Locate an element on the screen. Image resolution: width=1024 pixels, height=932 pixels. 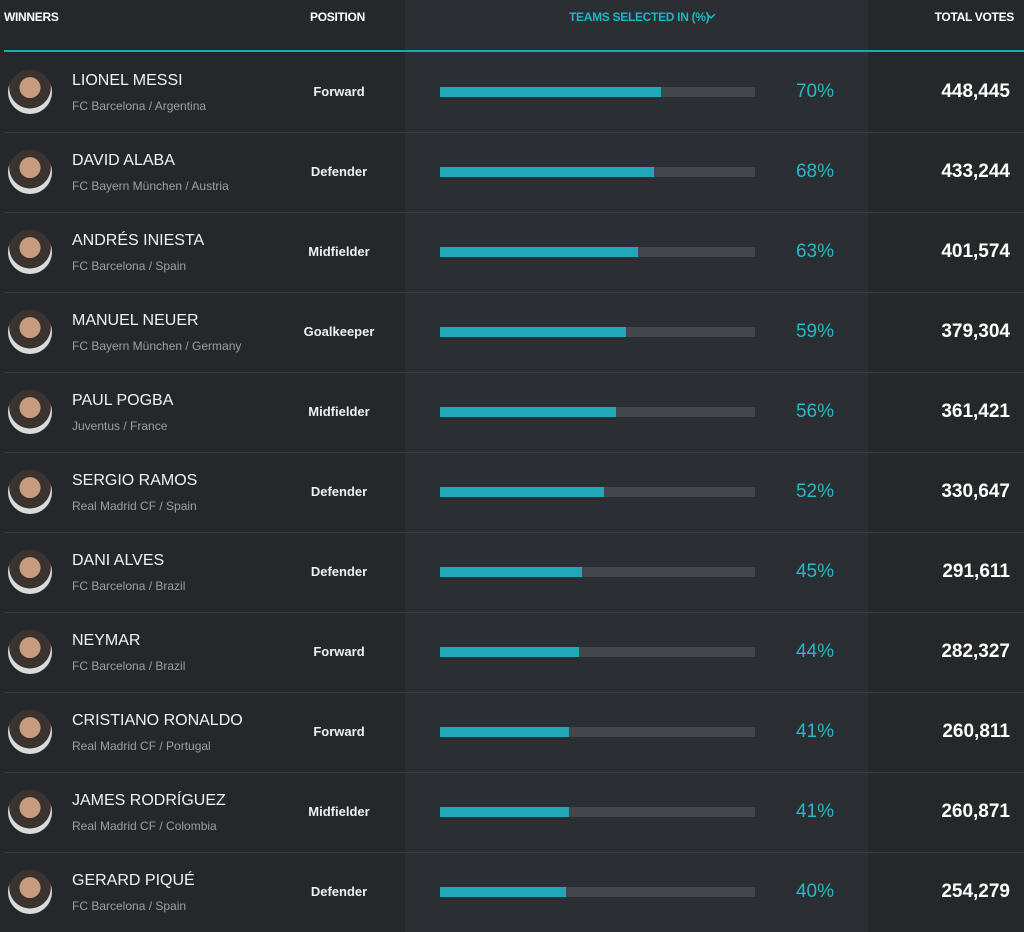
total-votes: 448,445 is located at coordinates (975, 91).